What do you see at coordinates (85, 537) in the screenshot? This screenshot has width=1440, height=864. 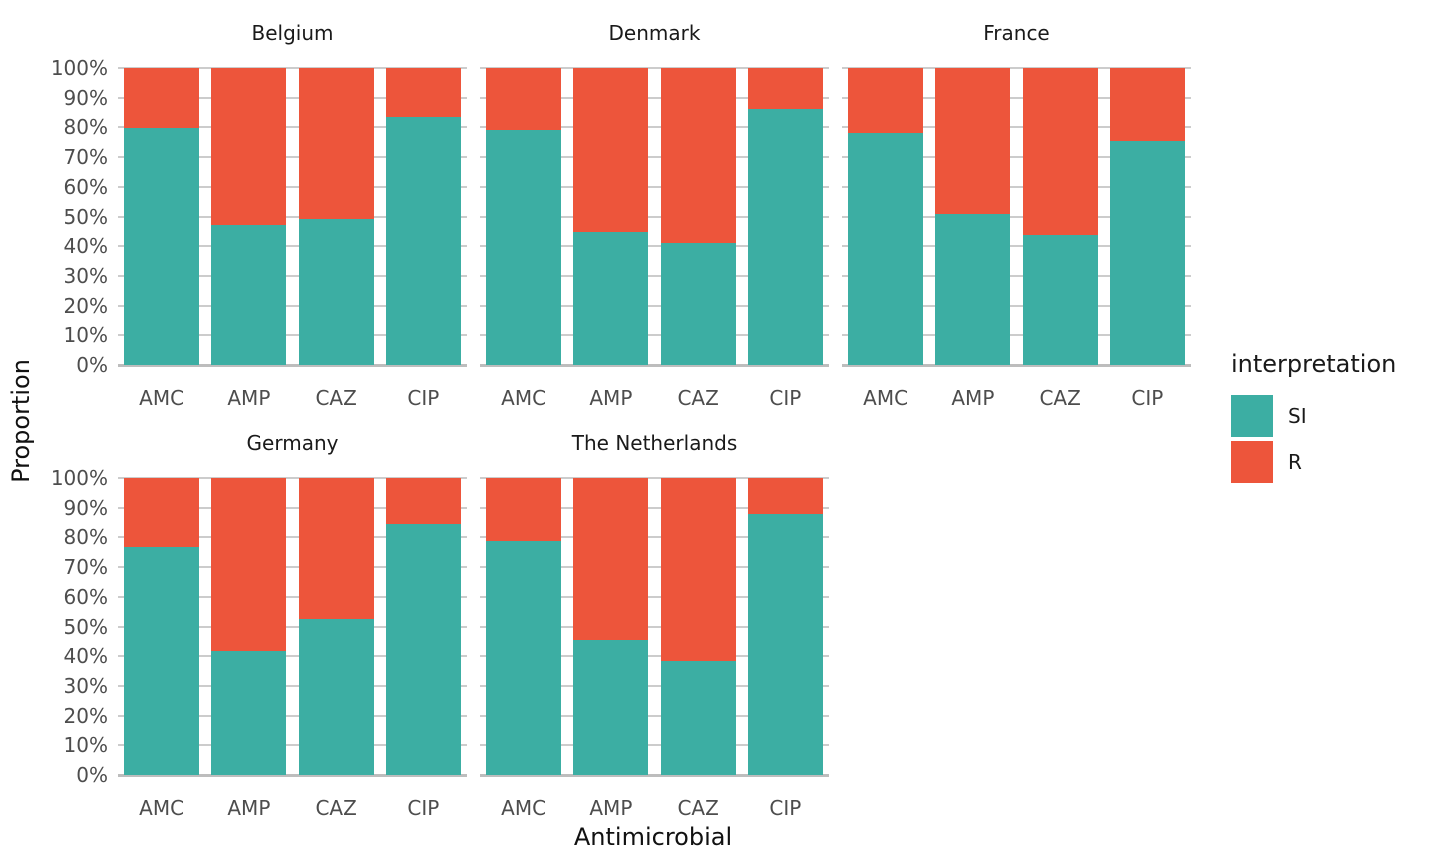 I see `y-tick-label-80: 80%` at bounding box center [85, 537].